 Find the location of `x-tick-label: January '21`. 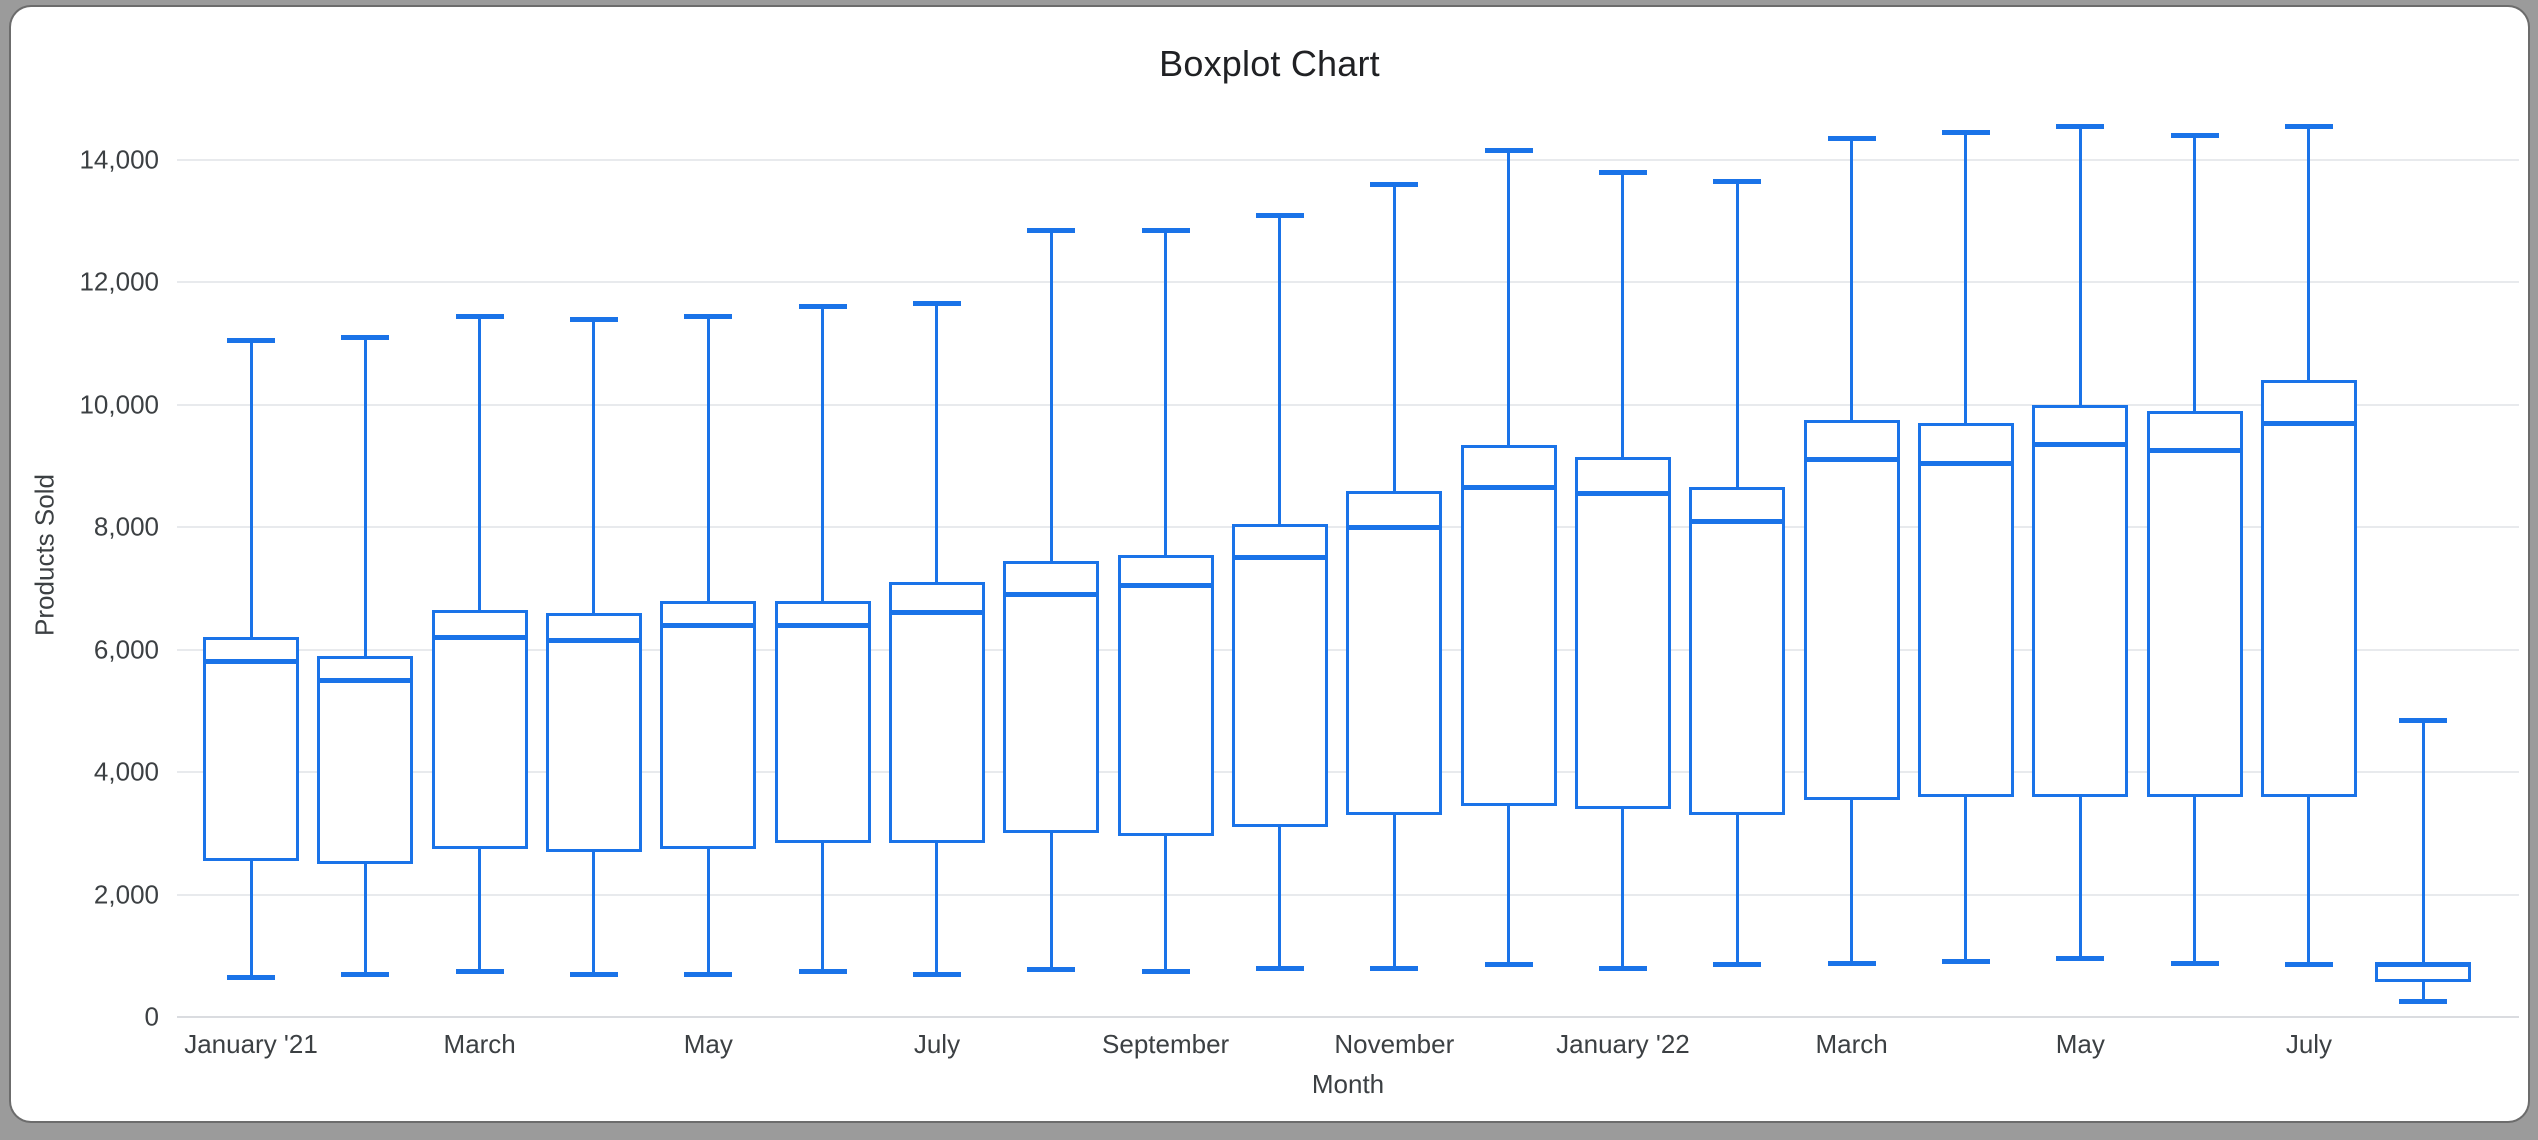

x-tick-label: January '21 is located at coordinates (251, 1044).